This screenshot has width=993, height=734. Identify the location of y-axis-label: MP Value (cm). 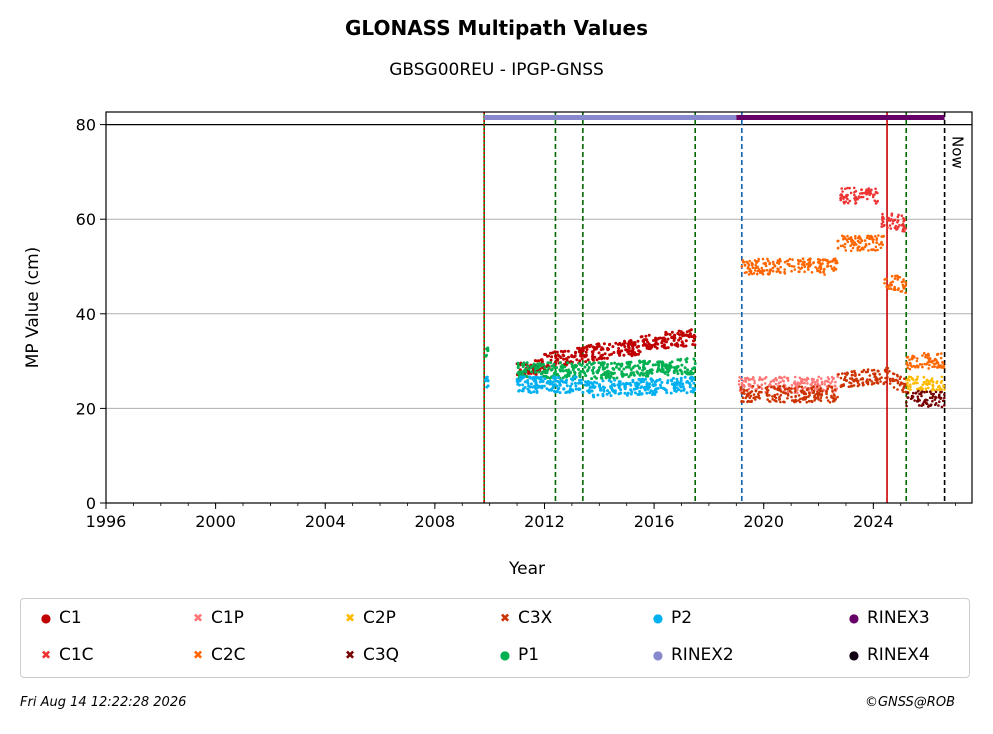
(33, 308).